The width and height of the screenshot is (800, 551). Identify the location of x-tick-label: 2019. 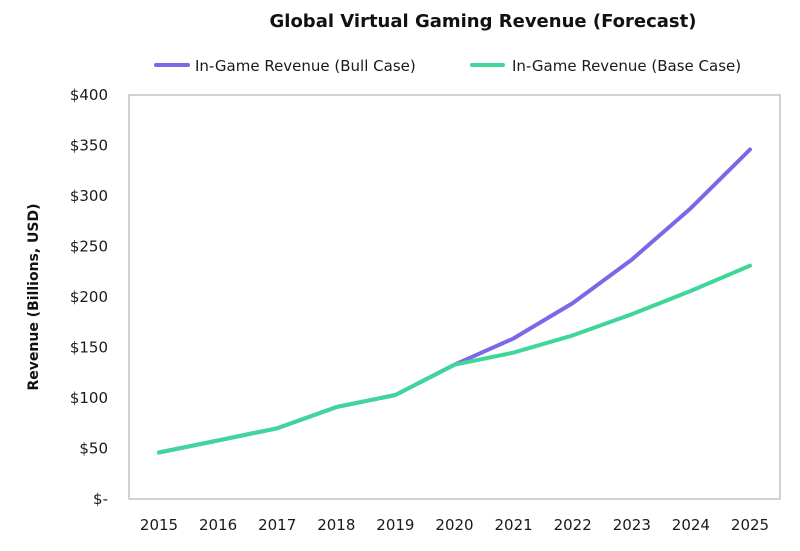
(395, 525).